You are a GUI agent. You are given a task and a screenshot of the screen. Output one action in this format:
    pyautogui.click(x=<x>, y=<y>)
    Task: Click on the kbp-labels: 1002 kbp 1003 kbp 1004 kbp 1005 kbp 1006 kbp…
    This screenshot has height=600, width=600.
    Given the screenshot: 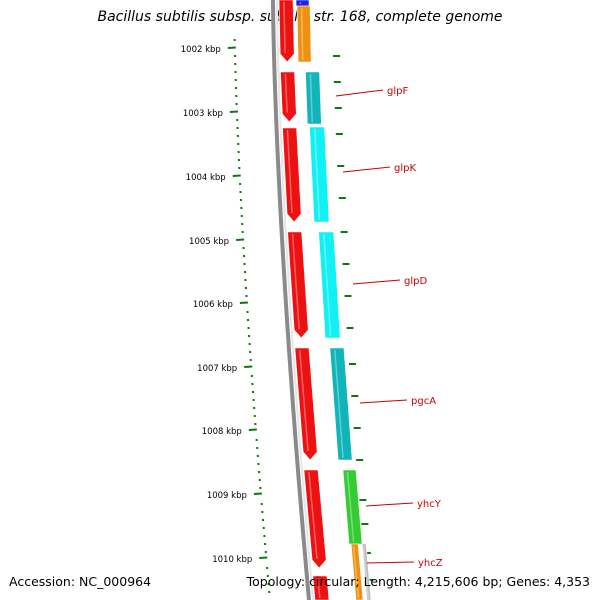 What is the action you would take?
    pyautogui.click(x=217, y=305)
    